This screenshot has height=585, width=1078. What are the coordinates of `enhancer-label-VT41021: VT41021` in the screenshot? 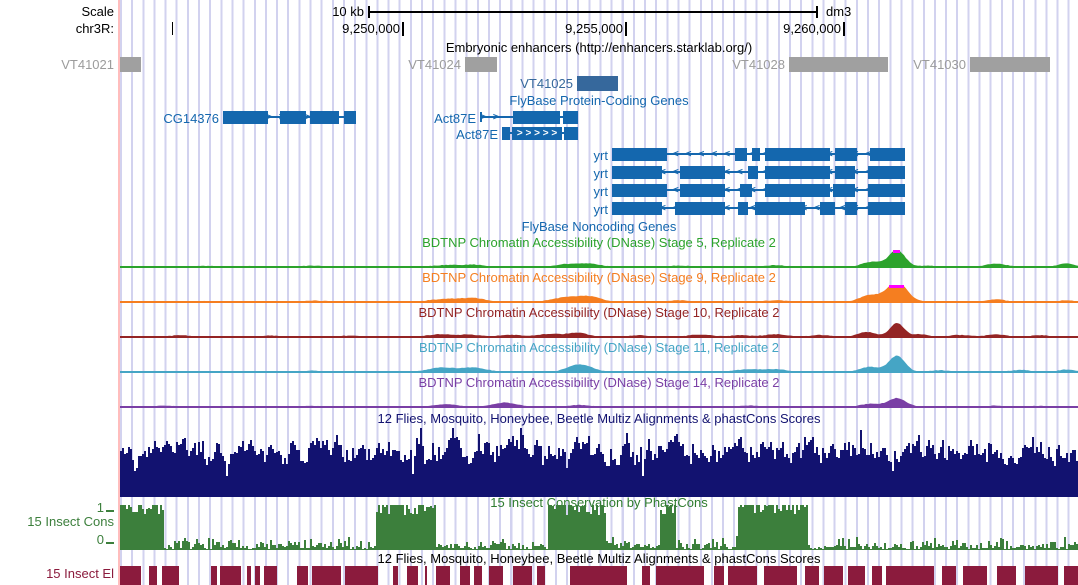 It's located at (87, 64).